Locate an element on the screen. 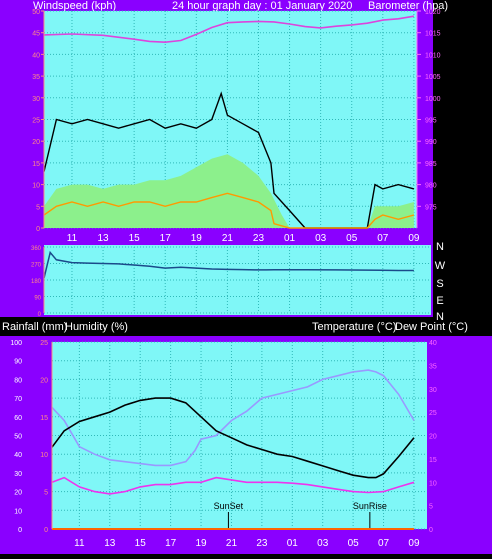  temp-x-tick: 03 is located at coordinates (323, 543).